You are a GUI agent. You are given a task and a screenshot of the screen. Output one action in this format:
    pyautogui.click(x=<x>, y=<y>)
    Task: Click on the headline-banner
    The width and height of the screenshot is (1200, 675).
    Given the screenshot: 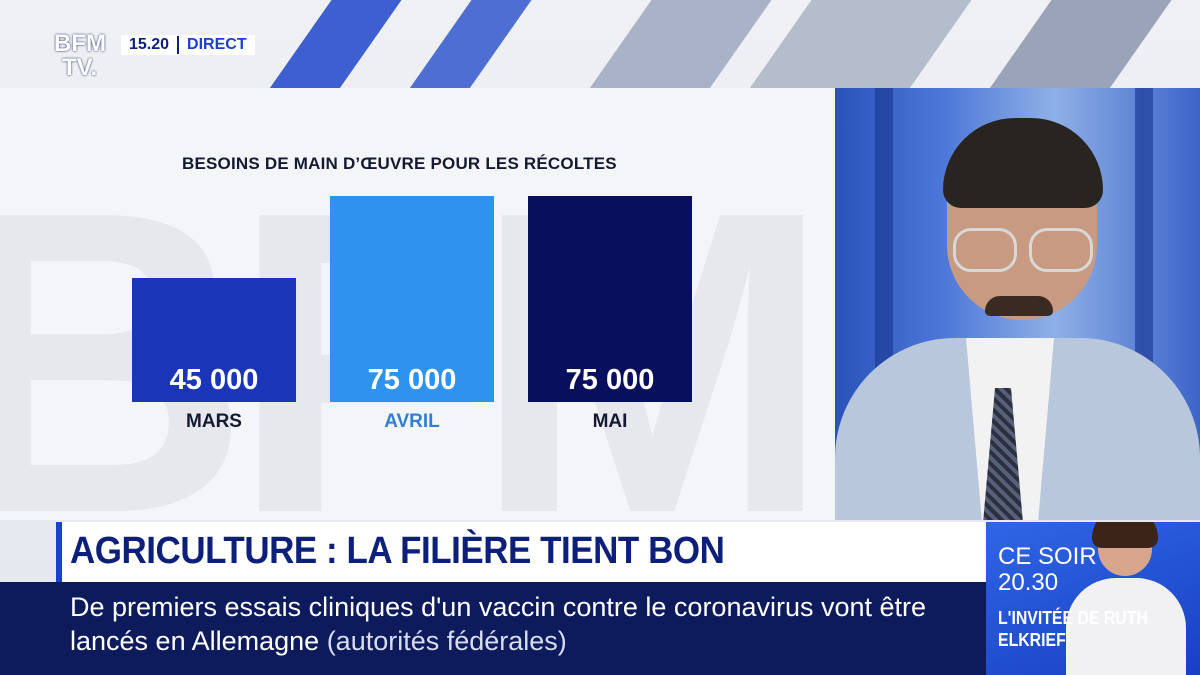 What is the action you would take?
    pyautogui.click(x=521, y=552)
    